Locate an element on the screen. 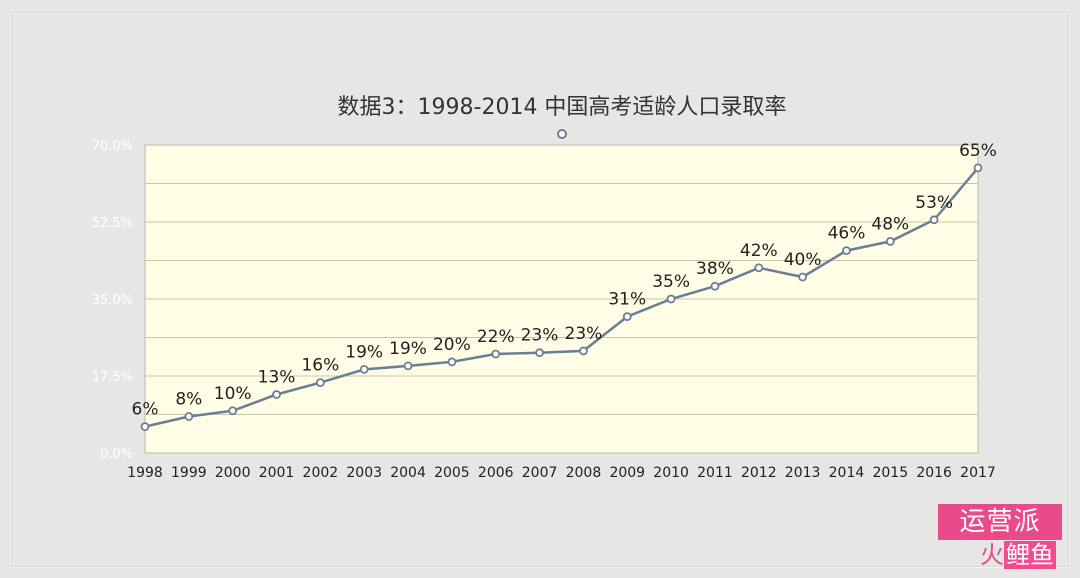 This screenshot has width=1080, height=578. x-tick-label: 2000 is located at coordinates (233, 473).